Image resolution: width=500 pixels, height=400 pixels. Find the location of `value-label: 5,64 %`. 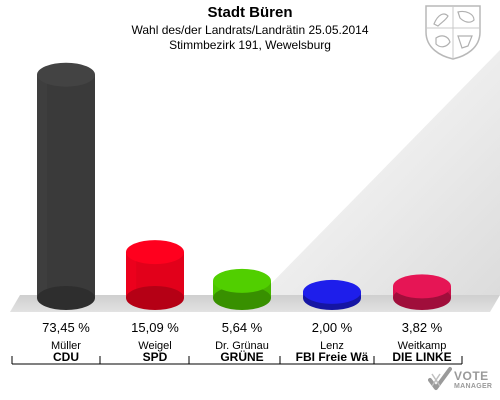

value-label: 5,64 % is located at coordinates (242, 327).